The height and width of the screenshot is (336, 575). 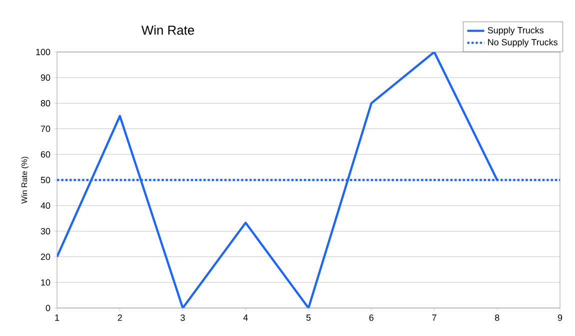 What do you see at coordinates (45, 205) in the screenshot?
I see `y-tick-label: 40` at bounding box center [45, 205].